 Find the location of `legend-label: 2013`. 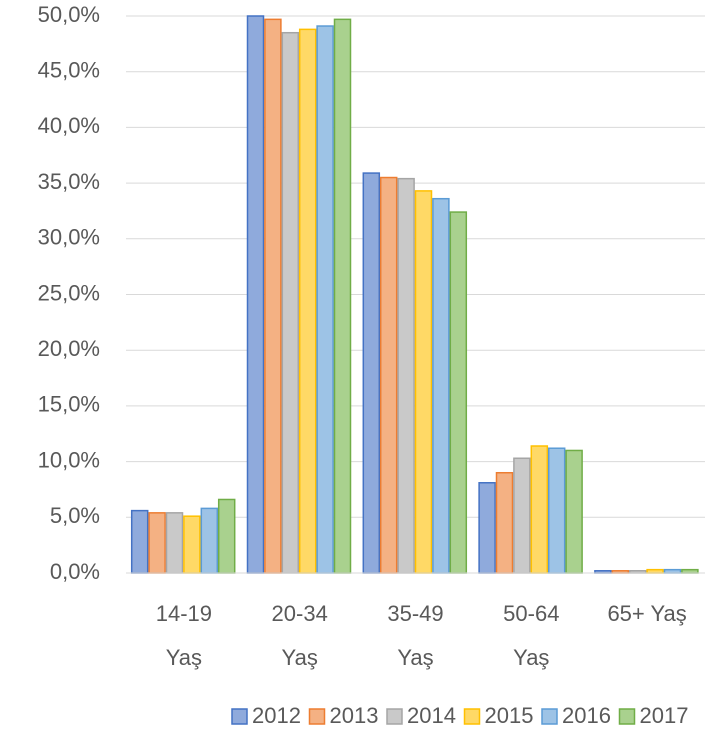

legend-label: 2013 is located at coordinates (354, 715).